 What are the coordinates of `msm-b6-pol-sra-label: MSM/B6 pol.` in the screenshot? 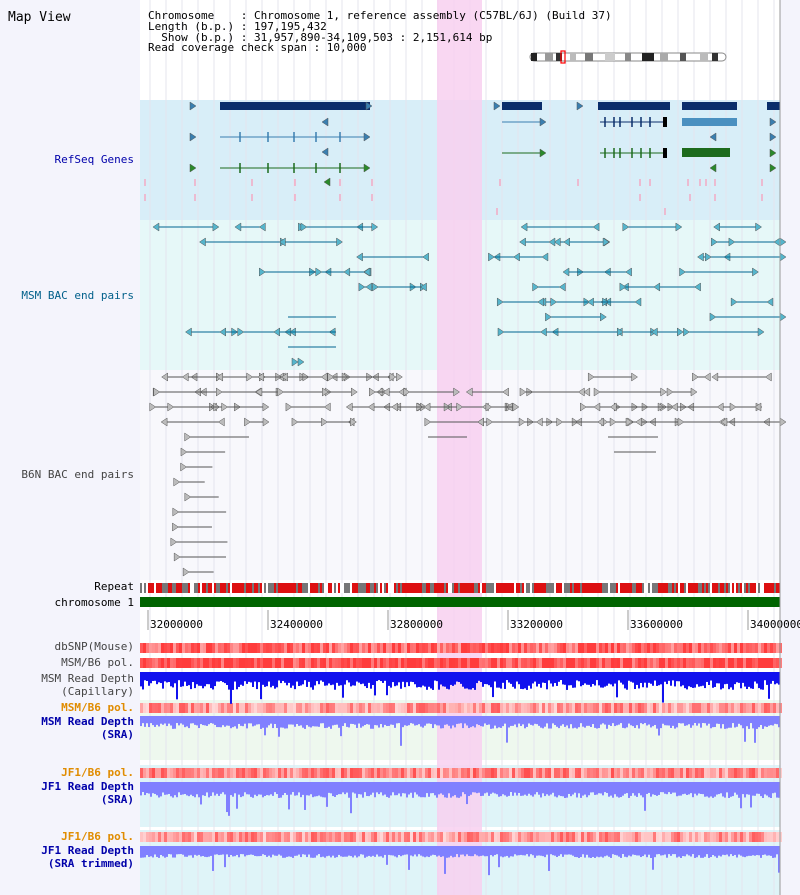 It's located at (97, 707).